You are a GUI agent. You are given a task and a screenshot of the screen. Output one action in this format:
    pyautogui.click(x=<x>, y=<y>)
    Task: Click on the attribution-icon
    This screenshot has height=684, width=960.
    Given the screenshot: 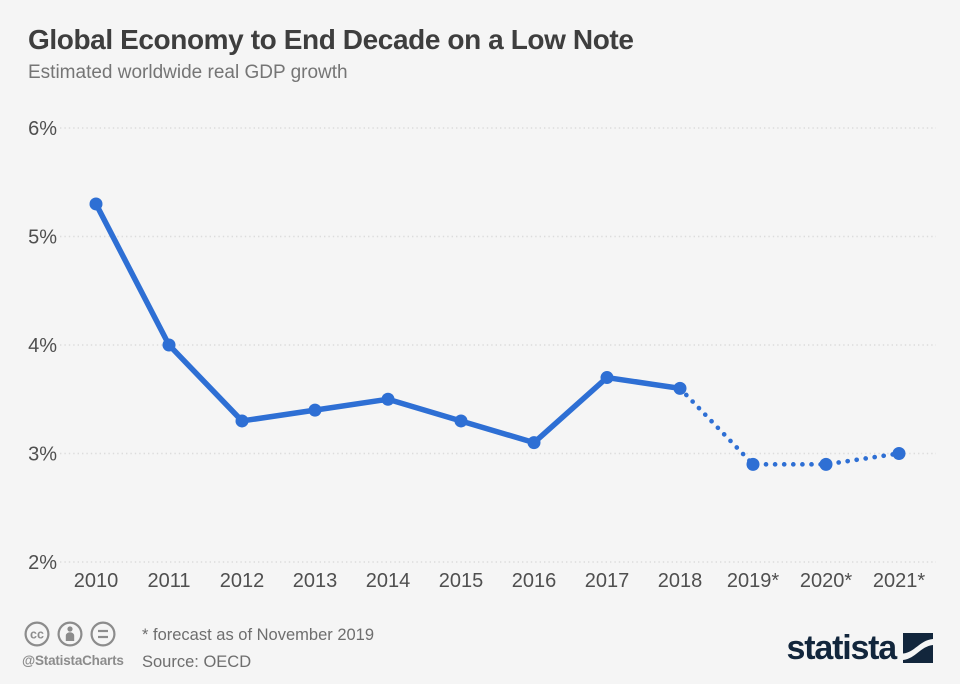 What is the action you would take?
    pyautogui.click(x=70, y=634)
    